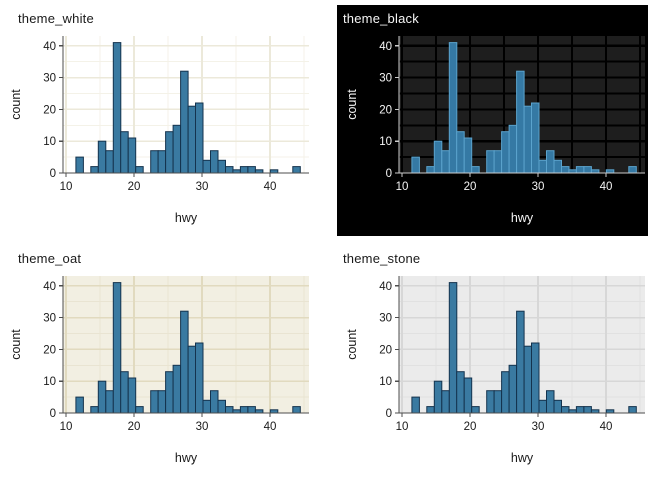 The image size is (672, 480). I want to click on plot-title: theme_black, so click(381, 18).